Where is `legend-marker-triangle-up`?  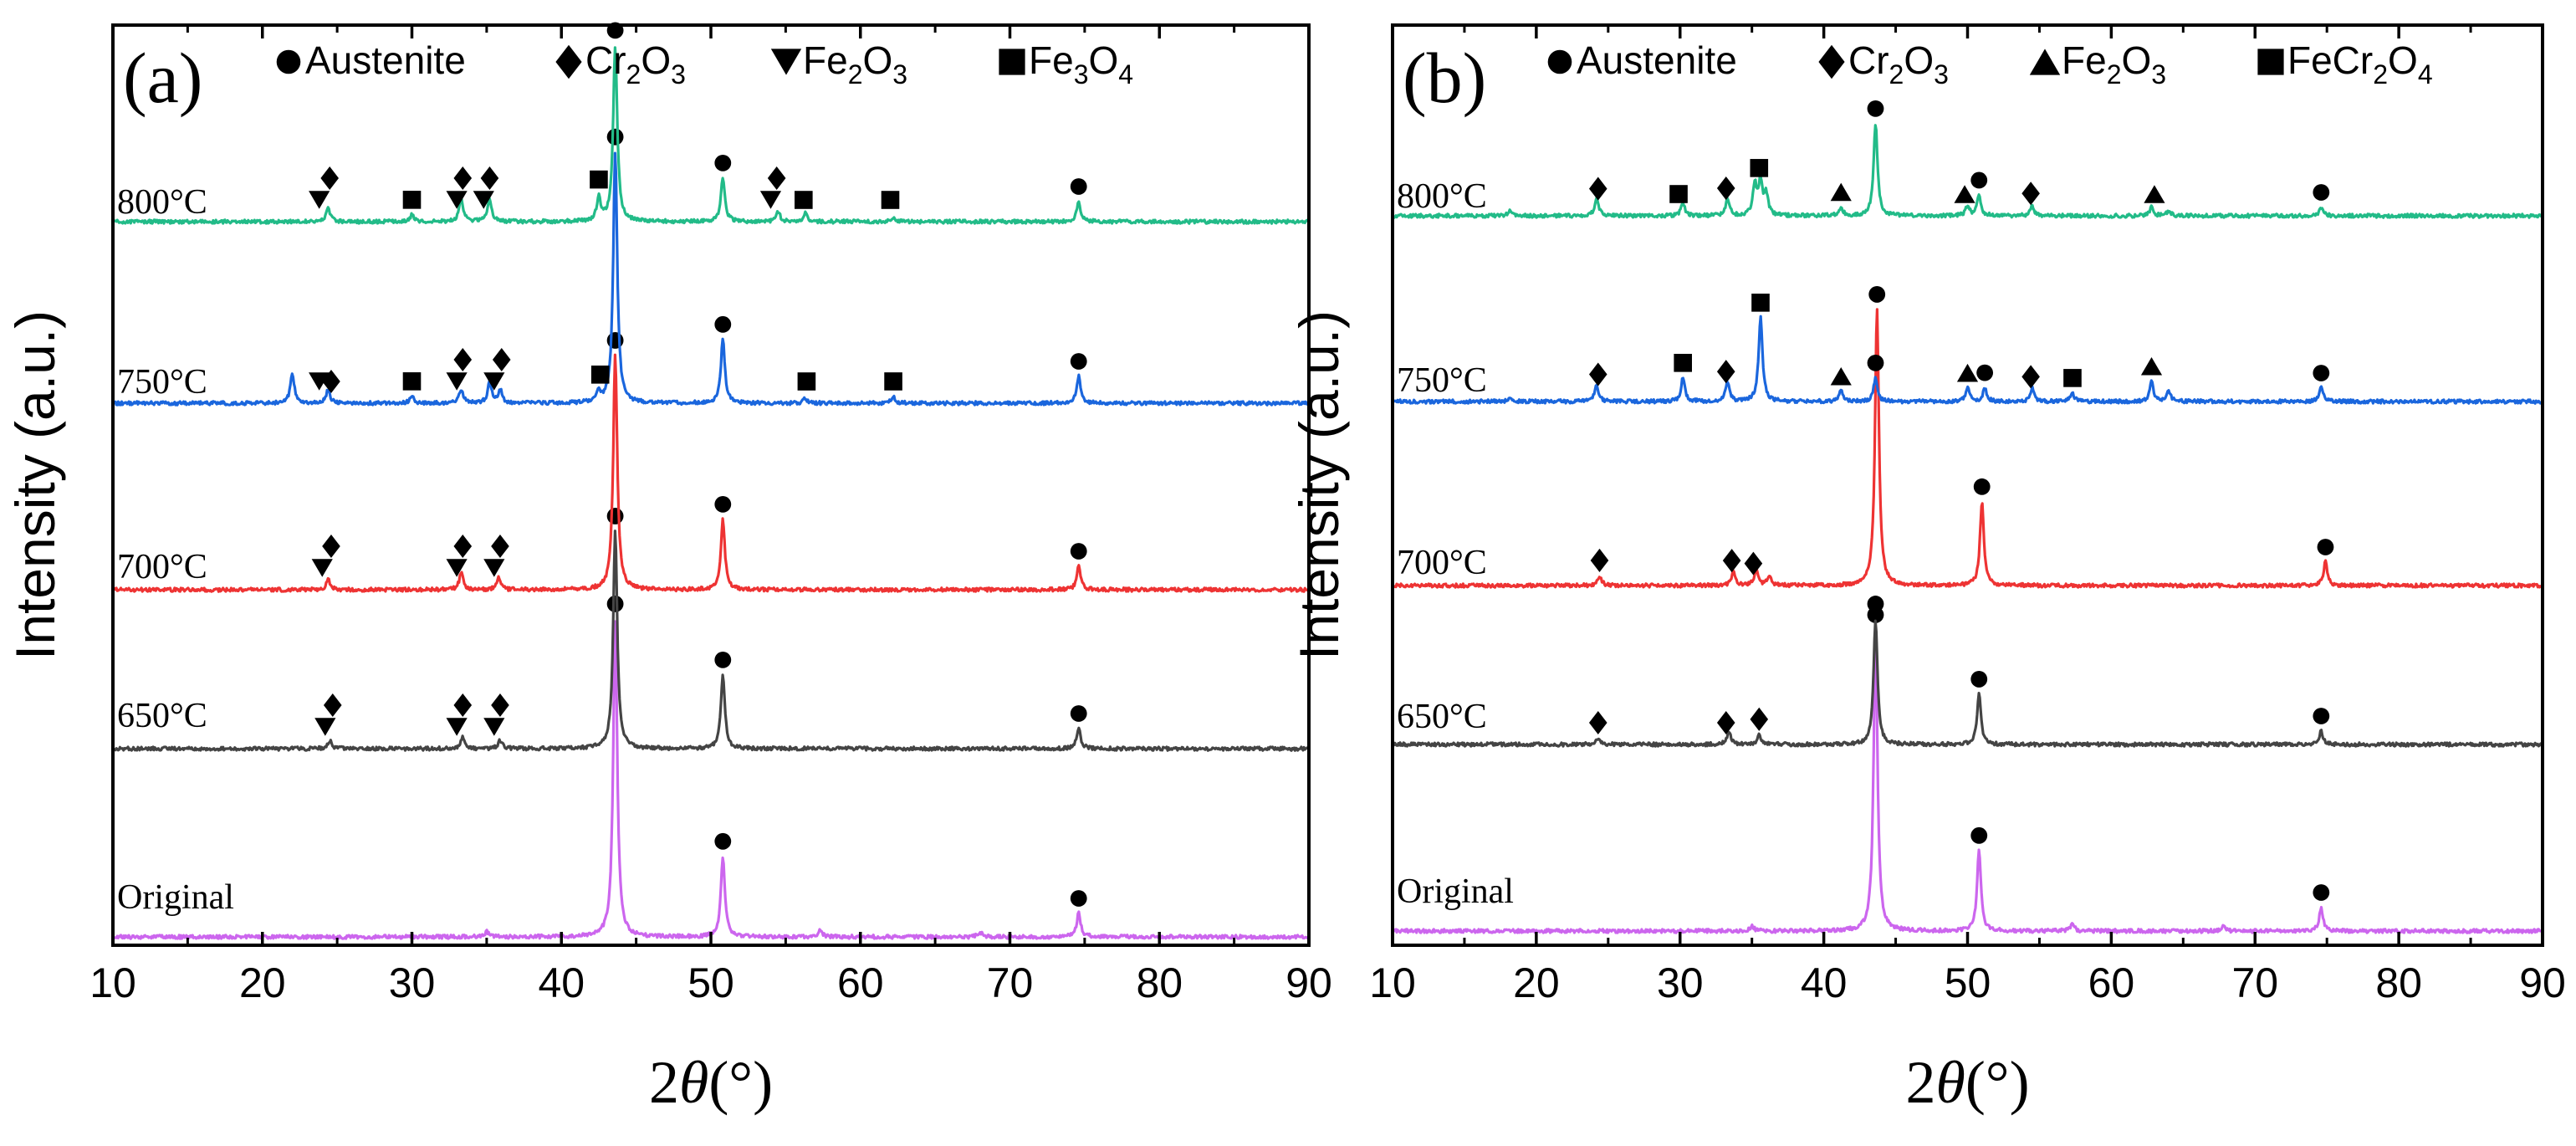 legend-marker-triangle-up is located at coordinates (2045, 62).